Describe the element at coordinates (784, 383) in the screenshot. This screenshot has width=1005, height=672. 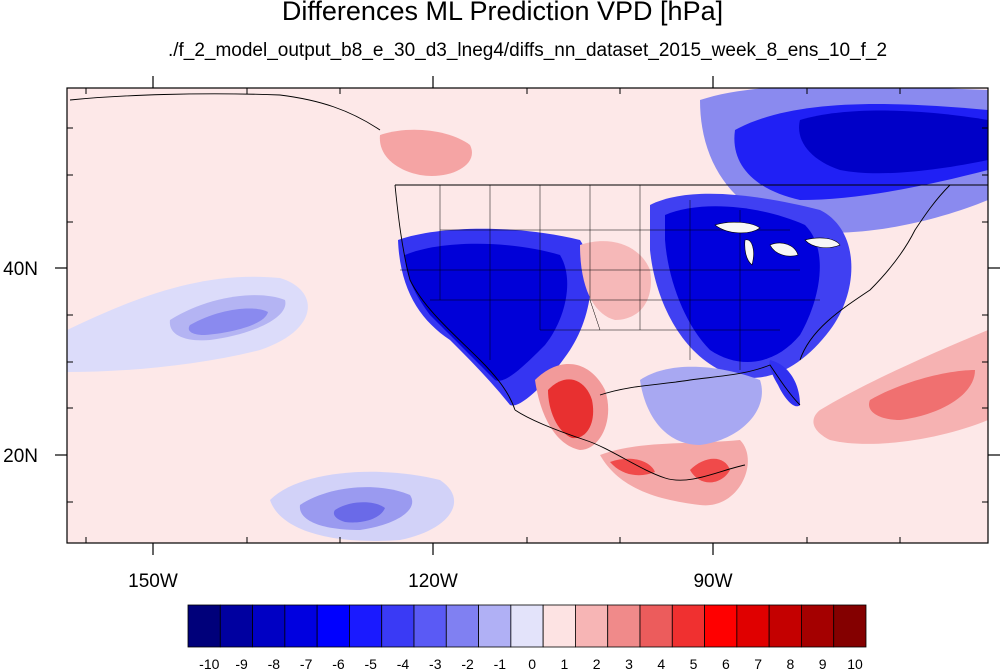
I see `florida-blue` at that location.